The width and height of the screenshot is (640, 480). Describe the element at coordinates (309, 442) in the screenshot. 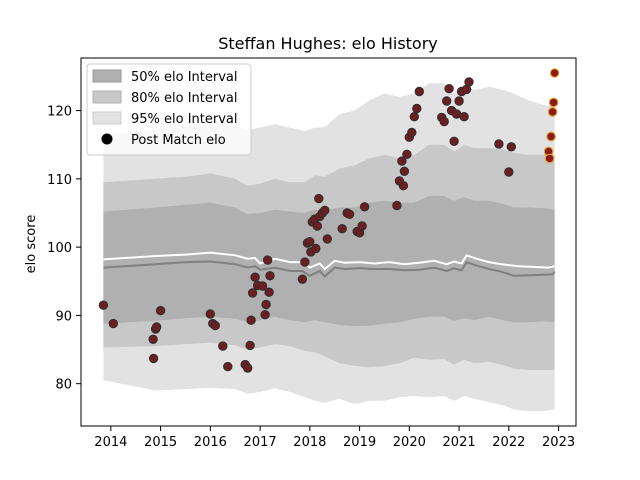

I see `x-tick-label-2018: 2018` at that location.